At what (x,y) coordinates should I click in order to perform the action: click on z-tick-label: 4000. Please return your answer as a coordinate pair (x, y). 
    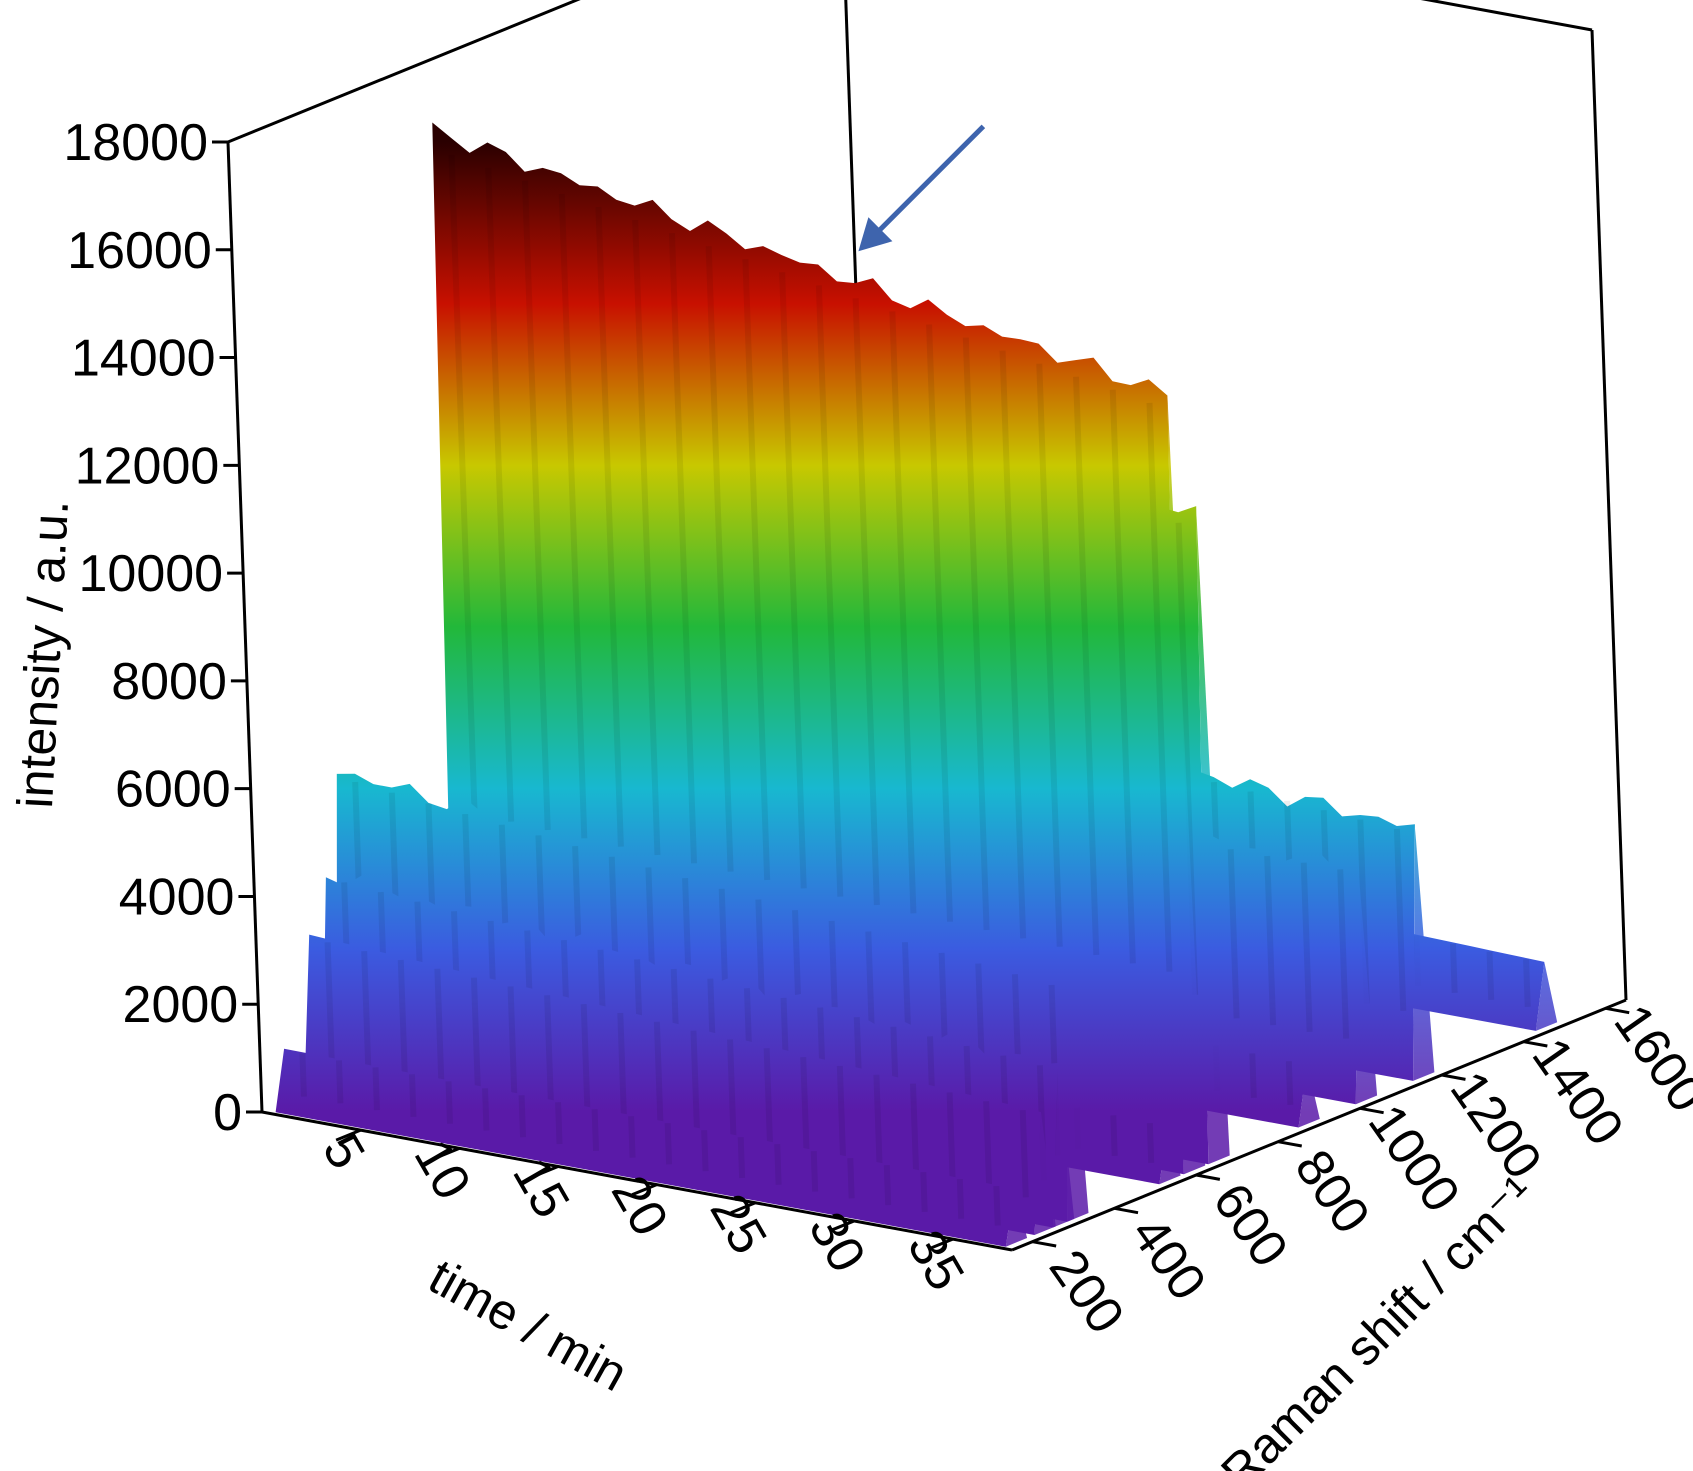
    Looking at the image, I should click on (177, 897).